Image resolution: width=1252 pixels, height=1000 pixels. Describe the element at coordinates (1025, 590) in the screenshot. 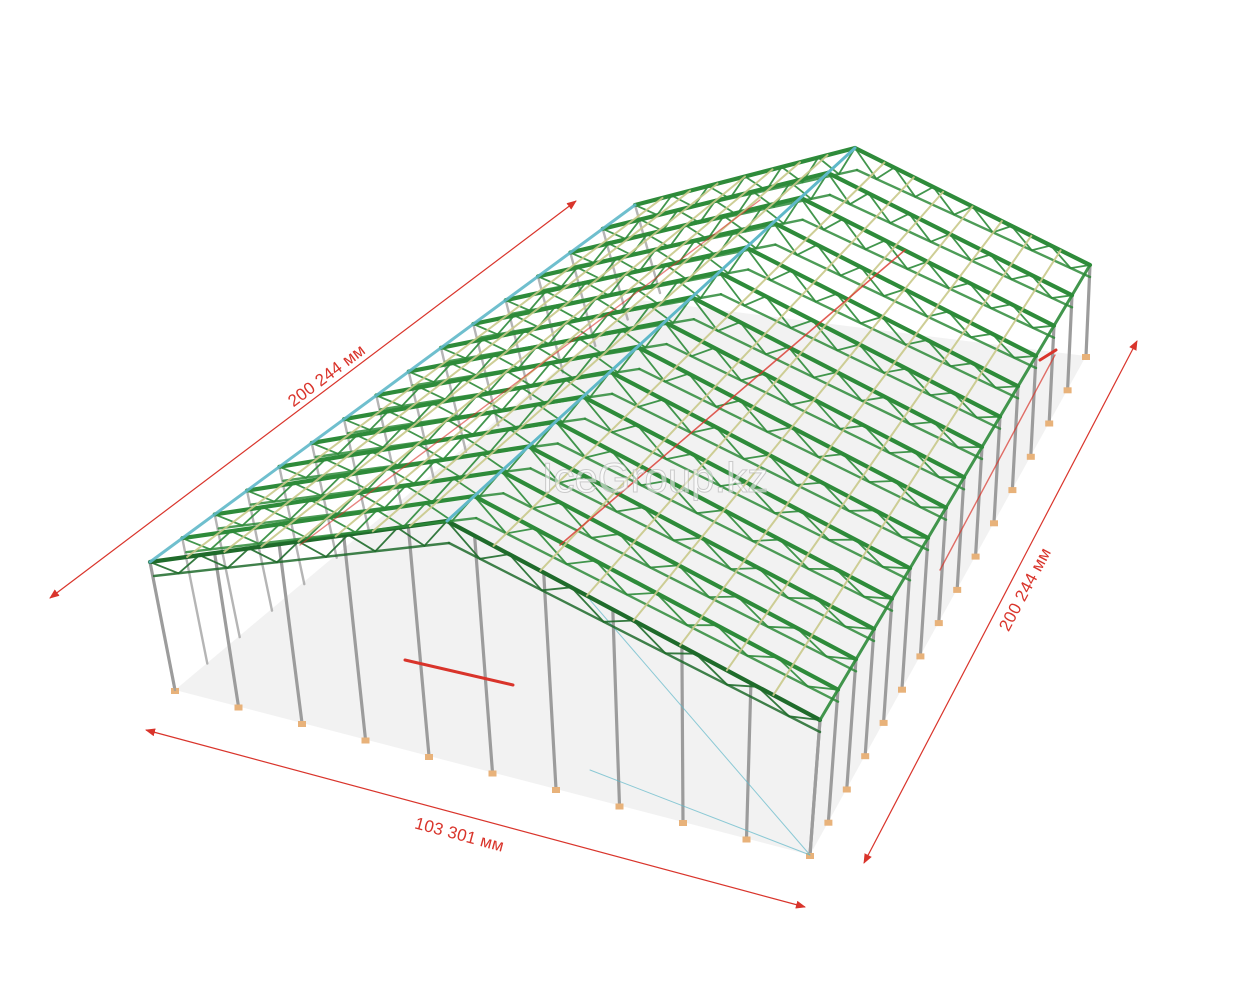

I see `dimension-label-right: 200 244 мм` at that location.